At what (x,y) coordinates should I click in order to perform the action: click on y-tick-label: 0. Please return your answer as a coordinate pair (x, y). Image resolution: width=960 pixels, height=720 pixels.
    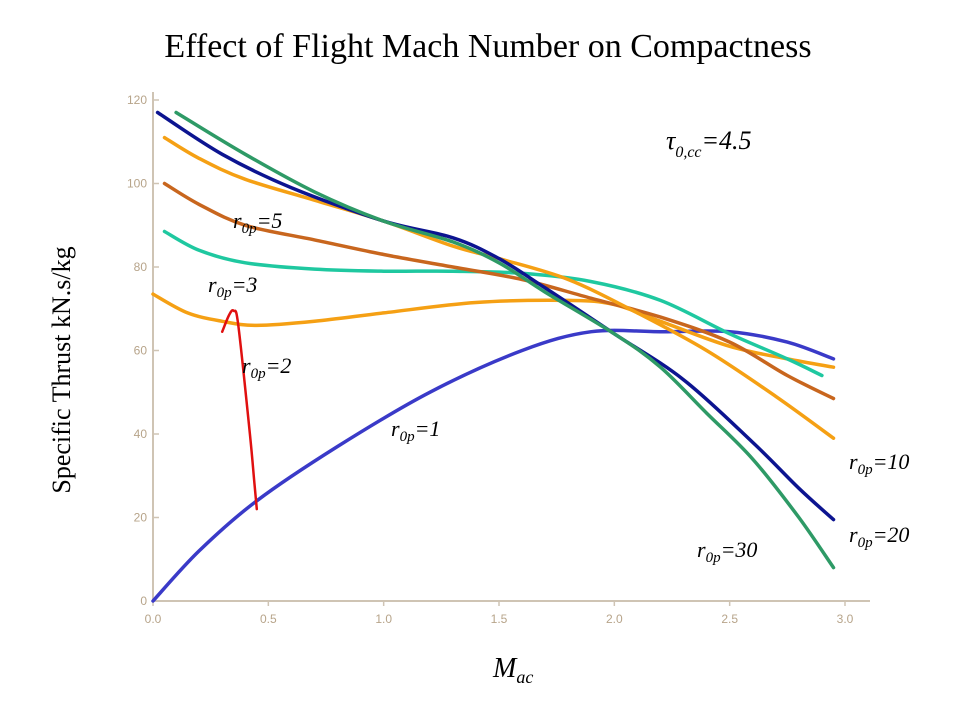
    Looking at the image, I should click on (143, 601).